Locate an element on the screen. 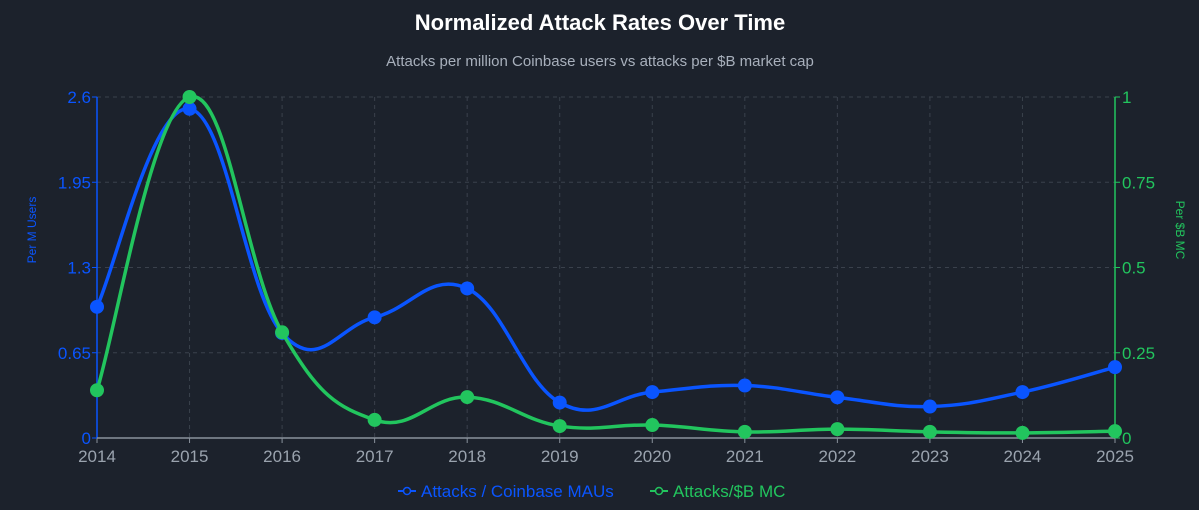 This screenshot has width=1199, height=510. data-point-0-2023 is located at coordinates (929, 406).